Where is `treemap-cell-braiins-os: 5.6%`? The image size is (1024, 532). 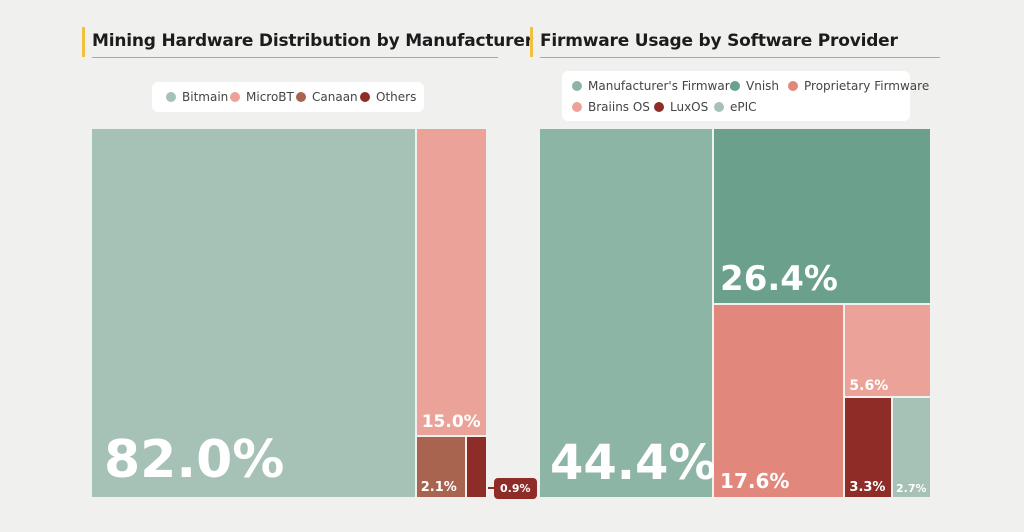 treemap-cell-braiins-os: 5.6% is located at coordinates (887, 350).